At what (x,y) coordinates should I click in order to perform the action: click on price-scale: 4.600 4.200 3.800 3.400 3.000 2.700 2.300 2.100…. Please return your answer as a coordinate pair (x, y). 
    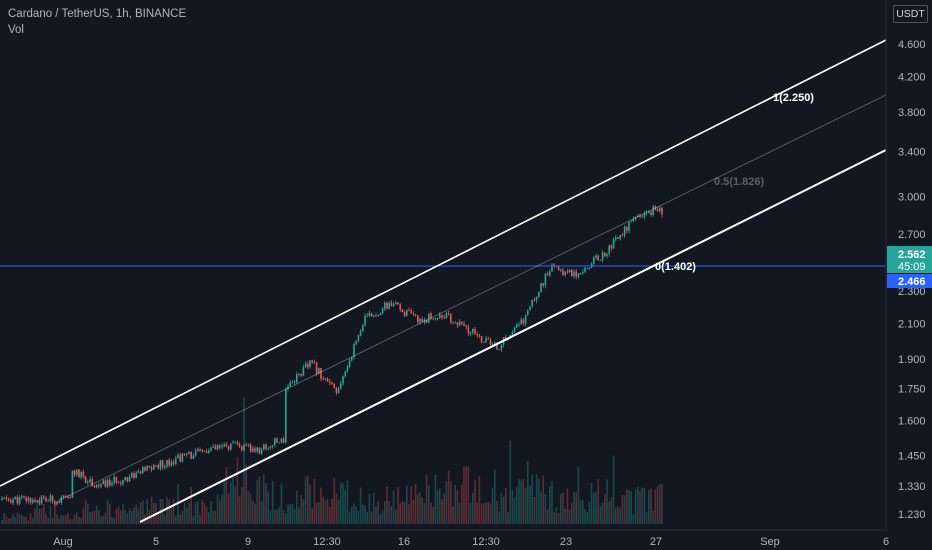
    Looking at the image, I should click on (912, 280).